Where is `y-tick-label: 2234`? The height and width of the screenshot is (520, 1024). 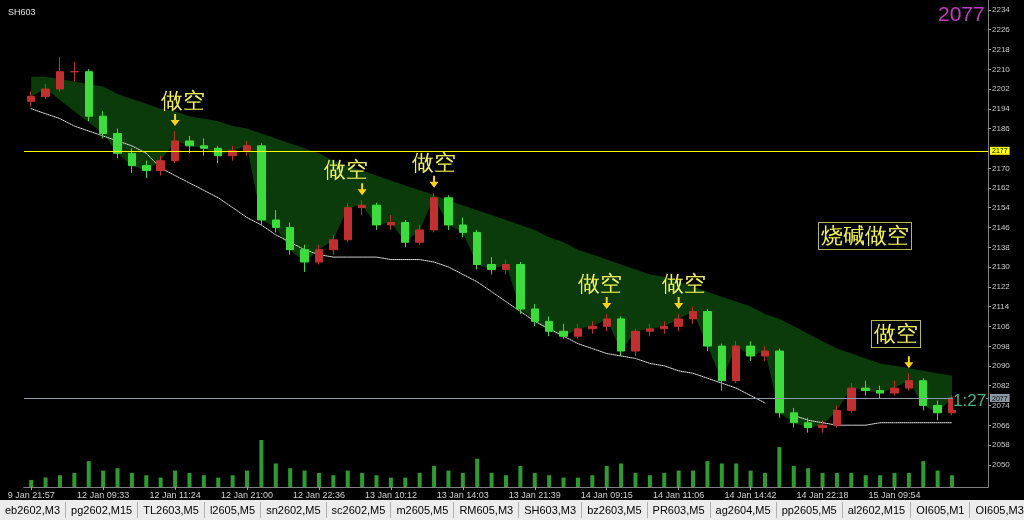
y-tick-label: 2234 is located at coordinates (1001, 10).